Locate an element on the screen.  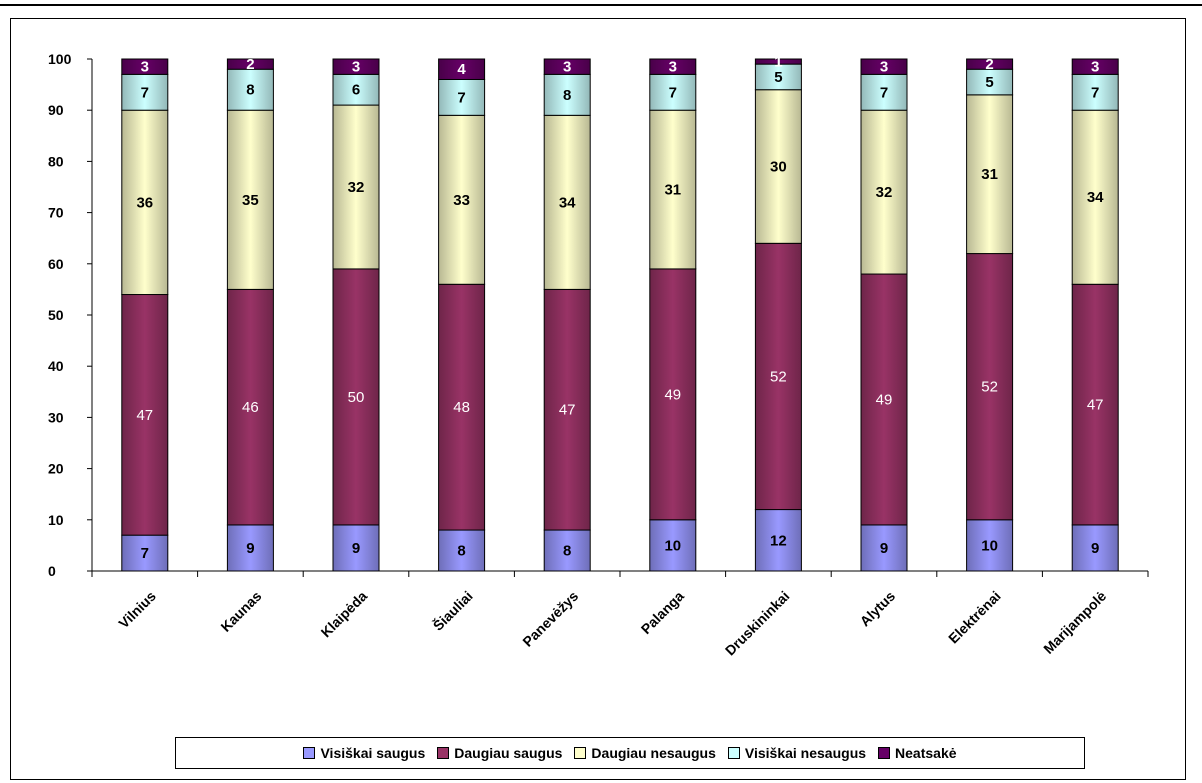
y-tick-label: 70 is located at coordinates (56, 213).